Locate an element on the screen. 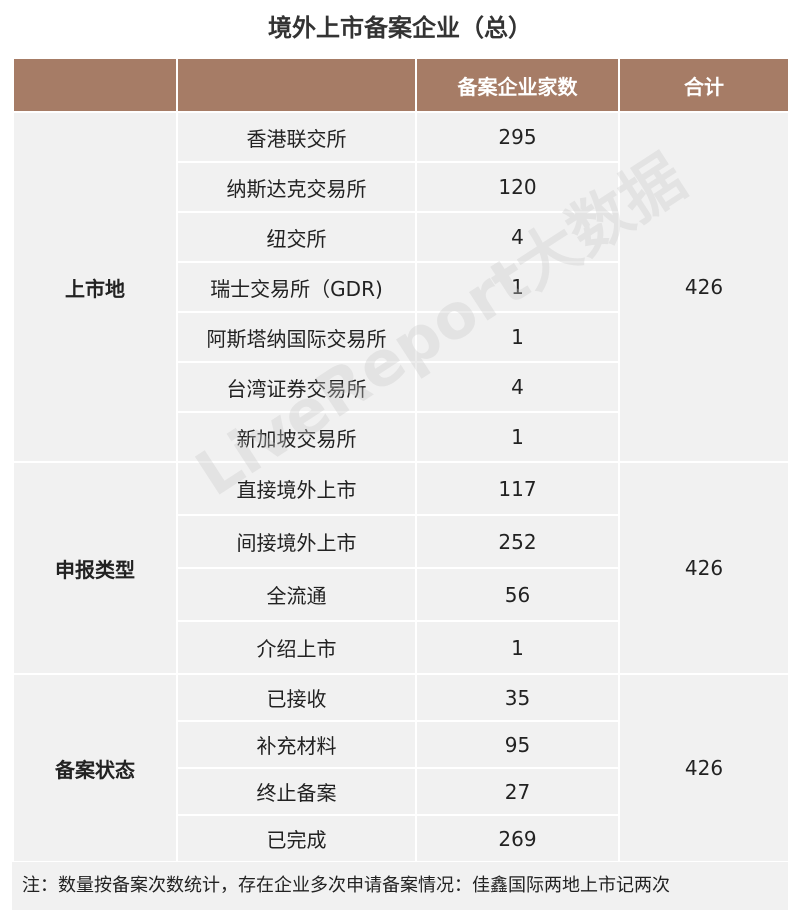 Image resolution: width=800 pixels, height=921 pixels. name-cell: 已接收 is located at coordinates (296, 697).